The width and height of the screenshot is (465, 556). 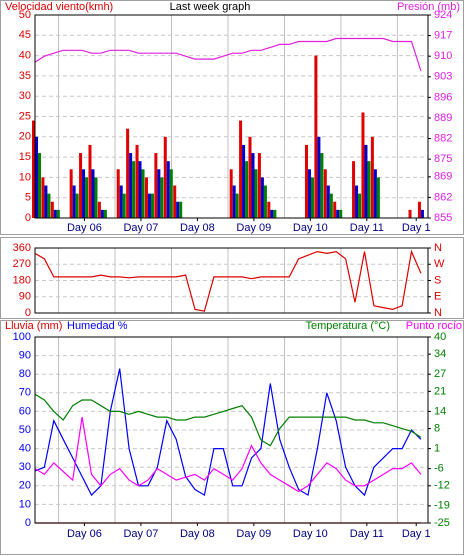 I want to click on y2-tick-label: 875, so click(x=443, y=159).